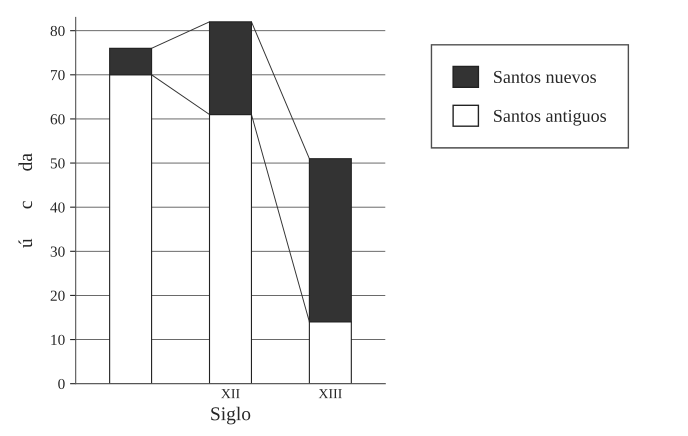 This screenshot has width=688, height=436. Describe the element at coordinates (550, 118) in the screenshot. I see `legend-label: Santos antiguos` at that location.